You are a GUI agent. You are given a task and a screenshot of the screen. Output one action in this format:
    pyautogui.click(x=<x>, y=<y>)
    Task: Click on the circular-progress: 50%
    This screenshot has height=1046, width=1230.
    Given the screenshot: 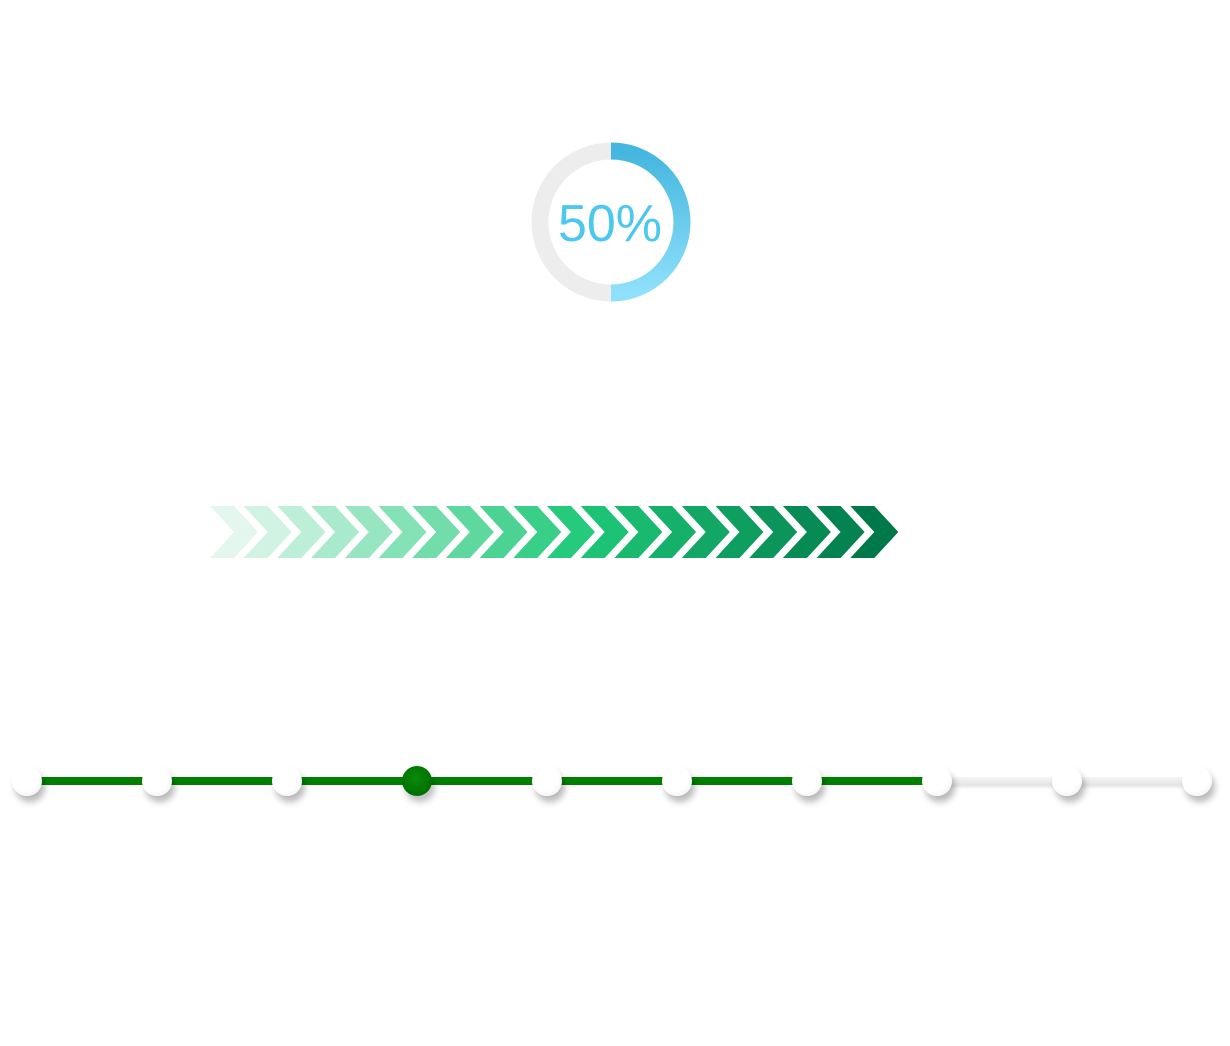 What is the action you would take?
    pyautogui.click(x=612, y=222)
    